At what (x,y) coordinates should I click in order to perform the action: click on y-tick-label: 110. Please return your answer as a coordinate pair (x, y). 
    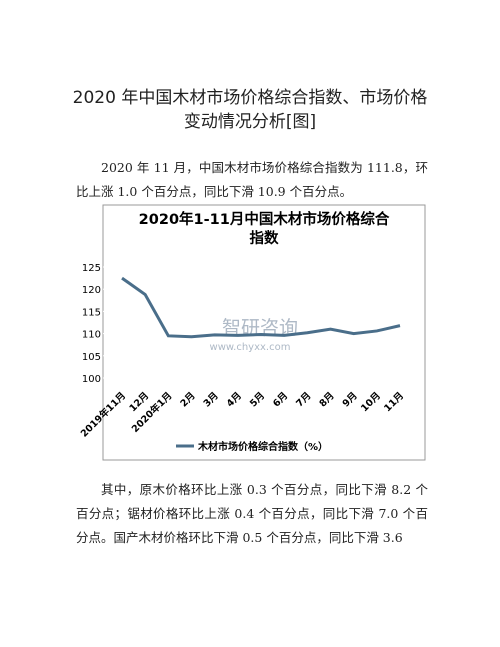
    Looking at the image, I should click on (91, 335).